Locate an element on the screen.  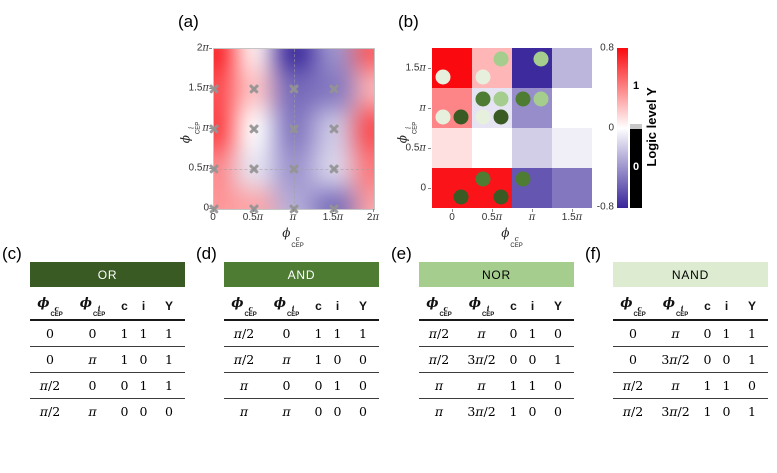
phi-sup: c is located at coordinates (639, 308).